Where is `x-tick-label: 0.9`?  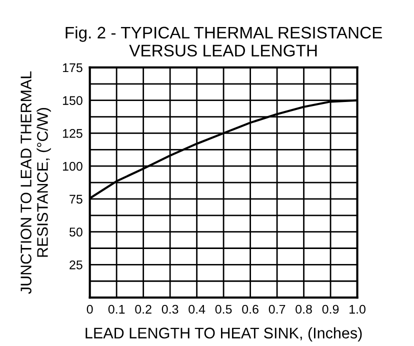 x-tick-label: 0.9 is located at coordinates (330, 309).